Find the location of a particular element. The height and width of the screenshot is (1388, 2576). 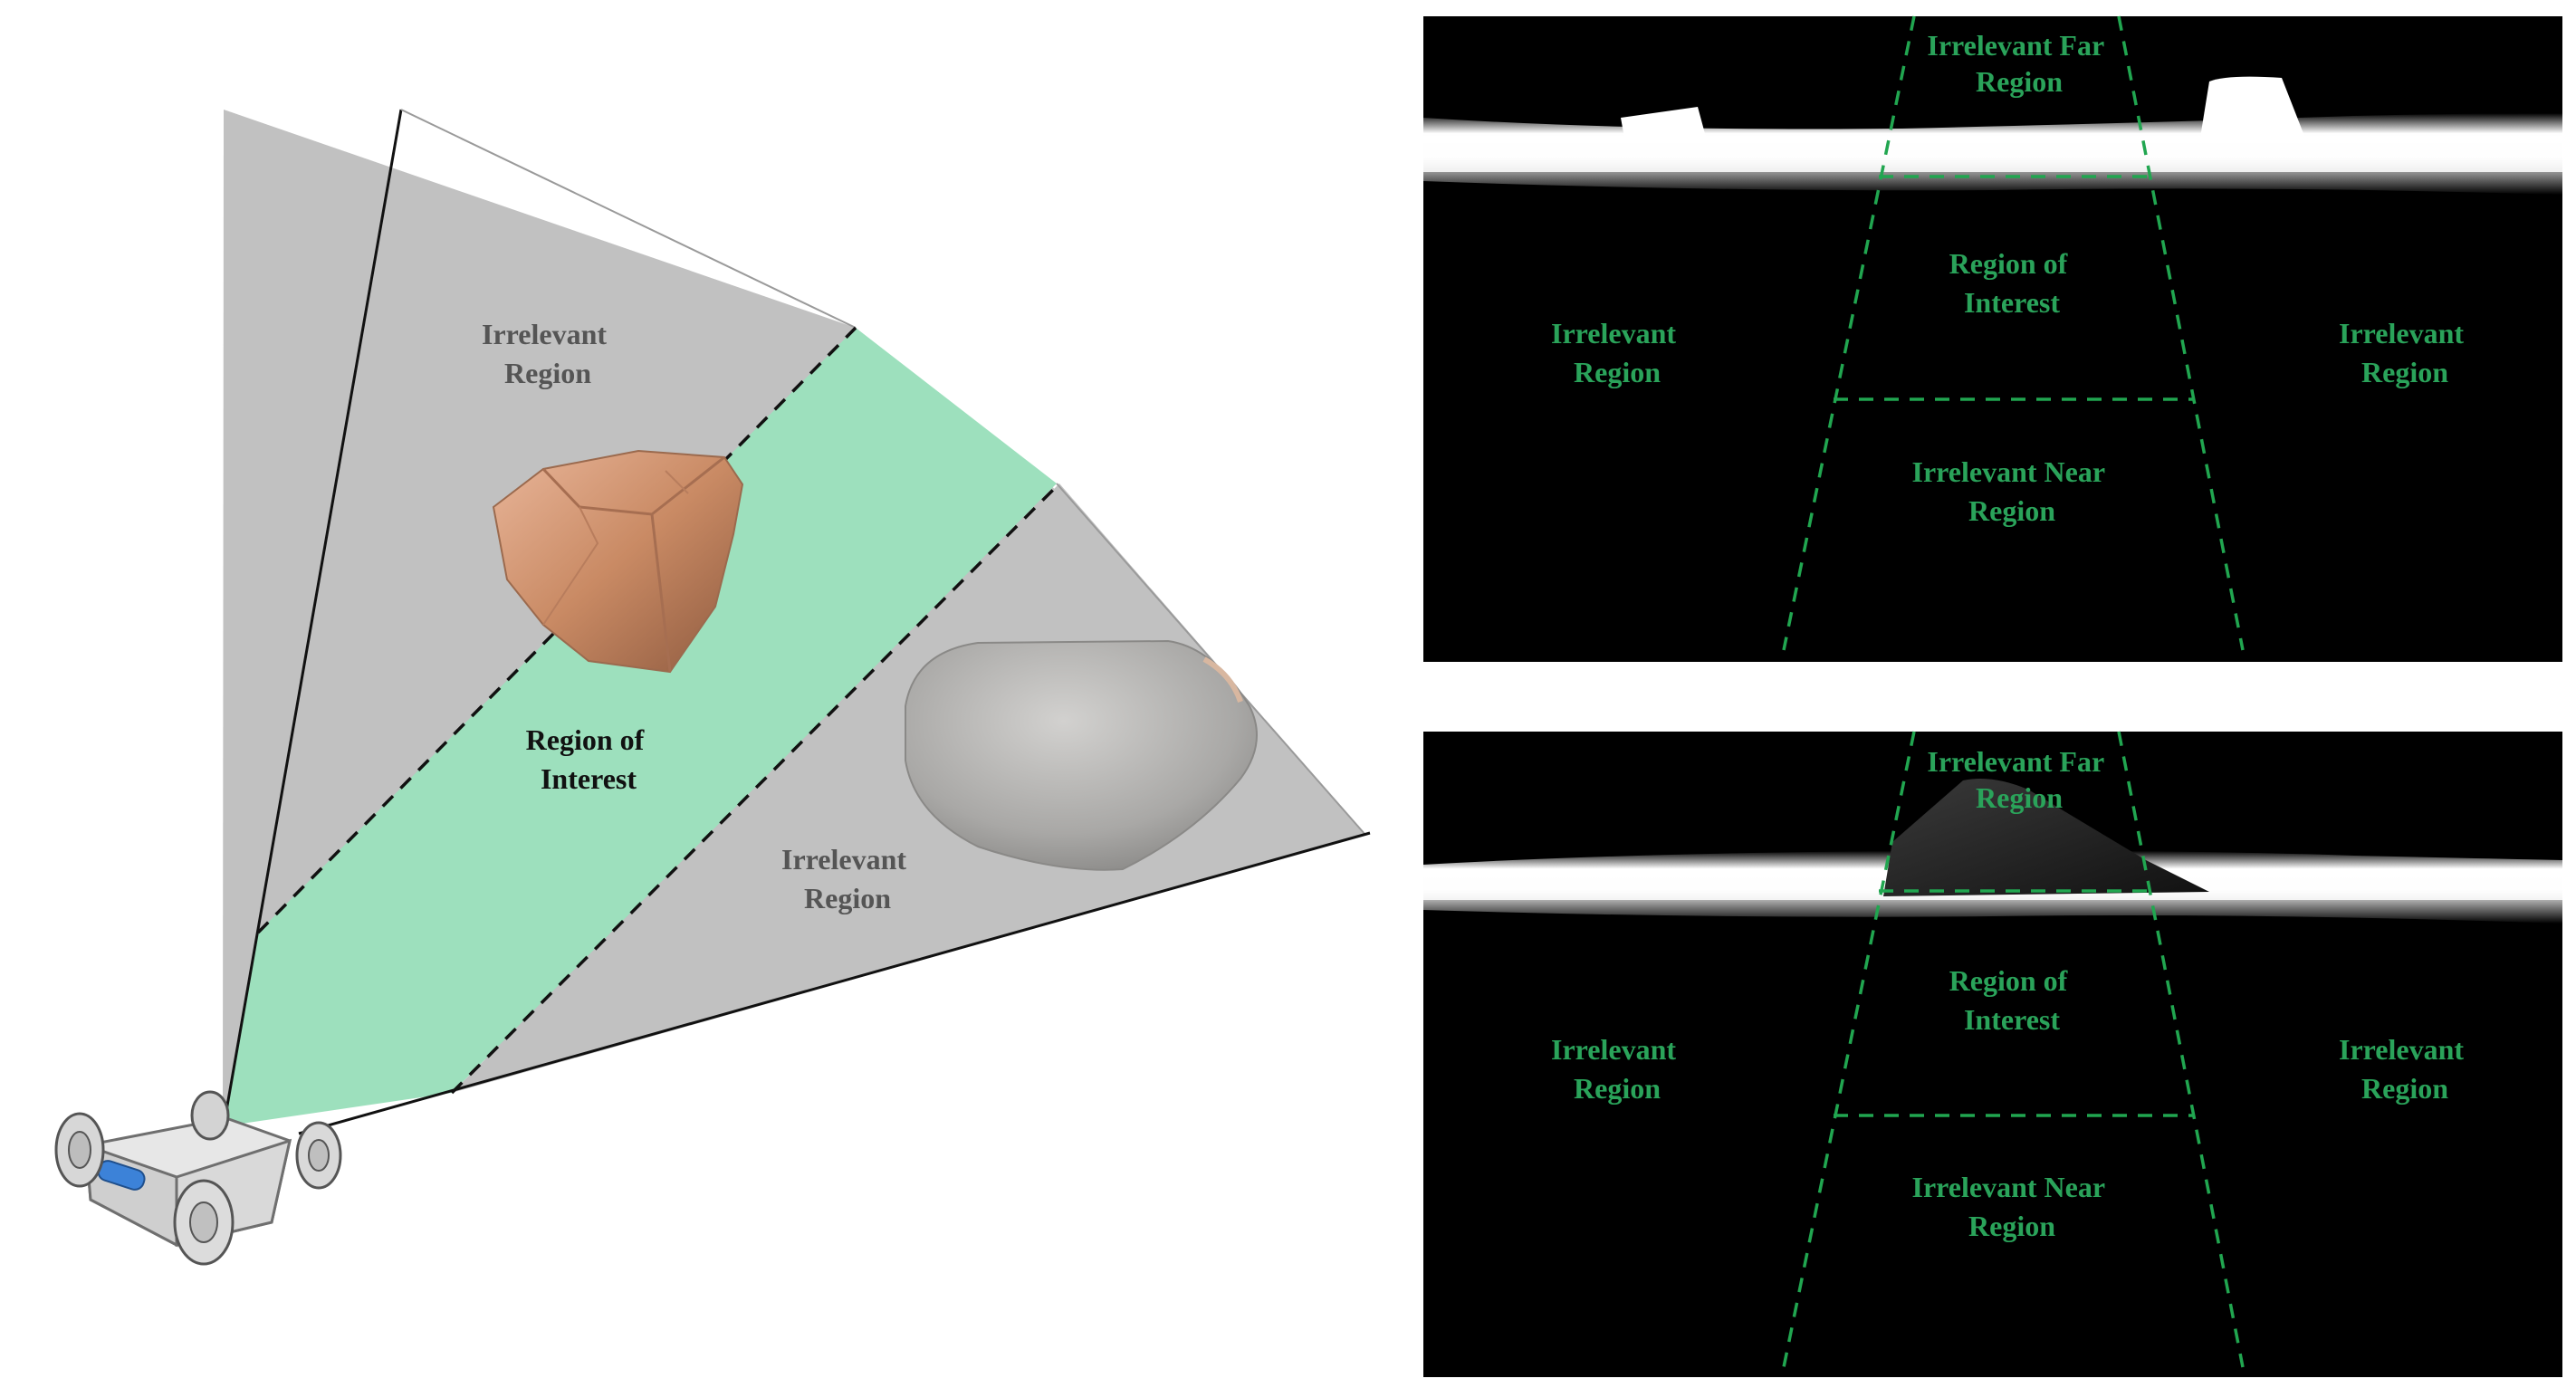

lower-irrelevant-label: Irrelevant Region is located at coordinates (847, 878).